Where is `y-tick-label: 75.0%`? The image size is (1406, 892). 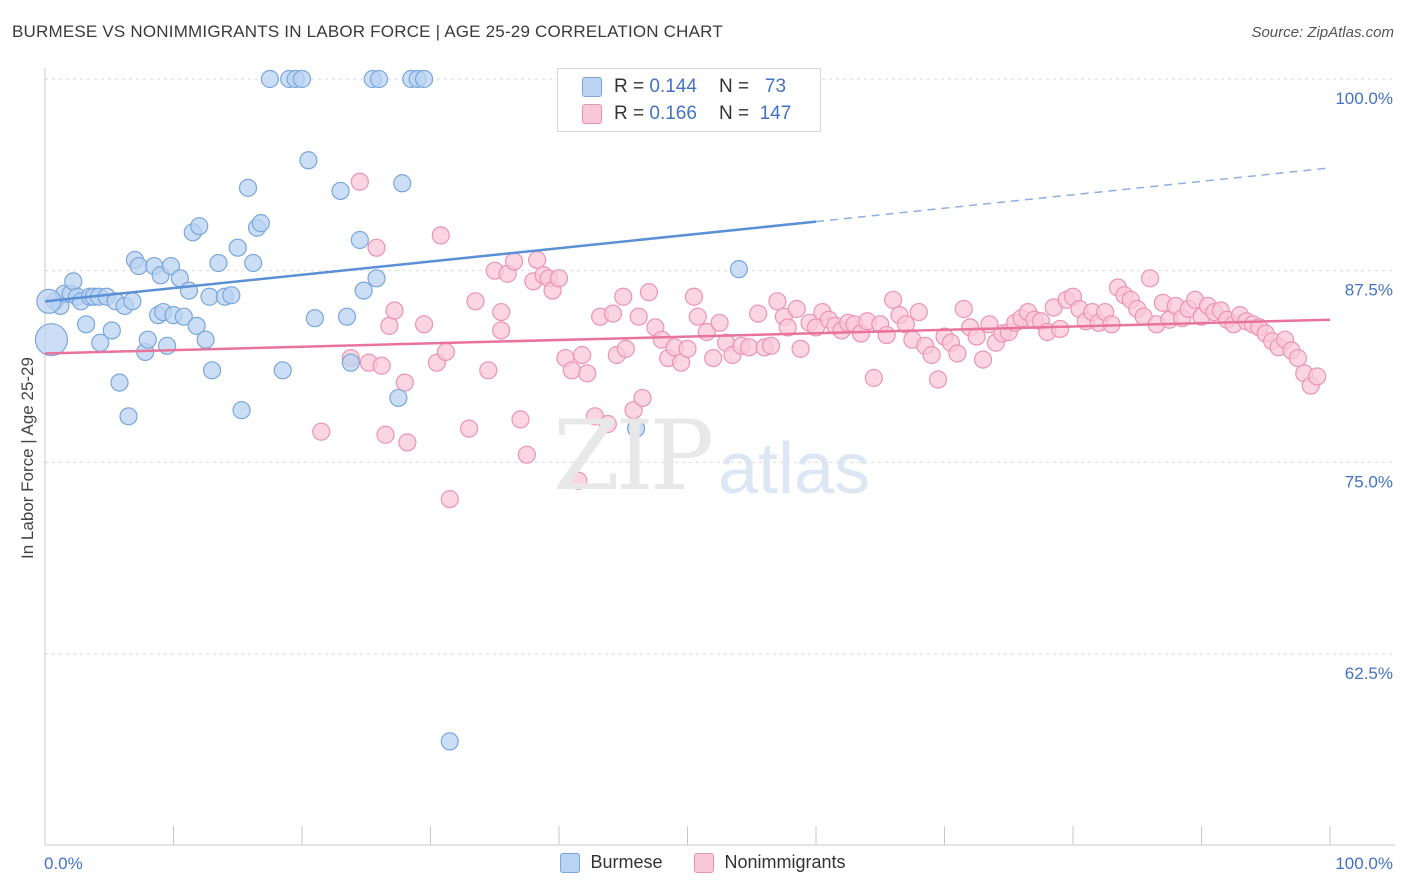
y-tick-label: 75.0% is located at coordinates (1369, 481).